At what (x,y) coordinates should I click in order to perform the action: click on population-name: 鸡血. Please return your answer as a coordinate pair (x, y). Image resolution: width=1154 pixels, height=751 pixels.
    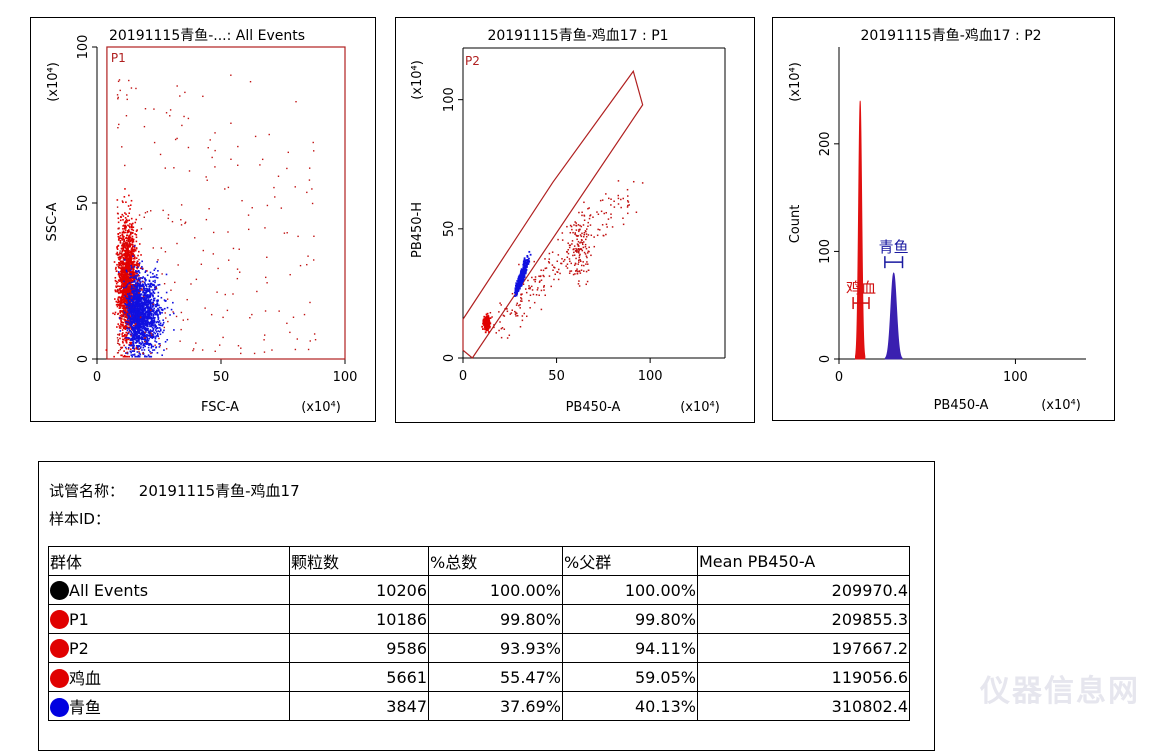
    Looking at the image, I should click on (85, 678).